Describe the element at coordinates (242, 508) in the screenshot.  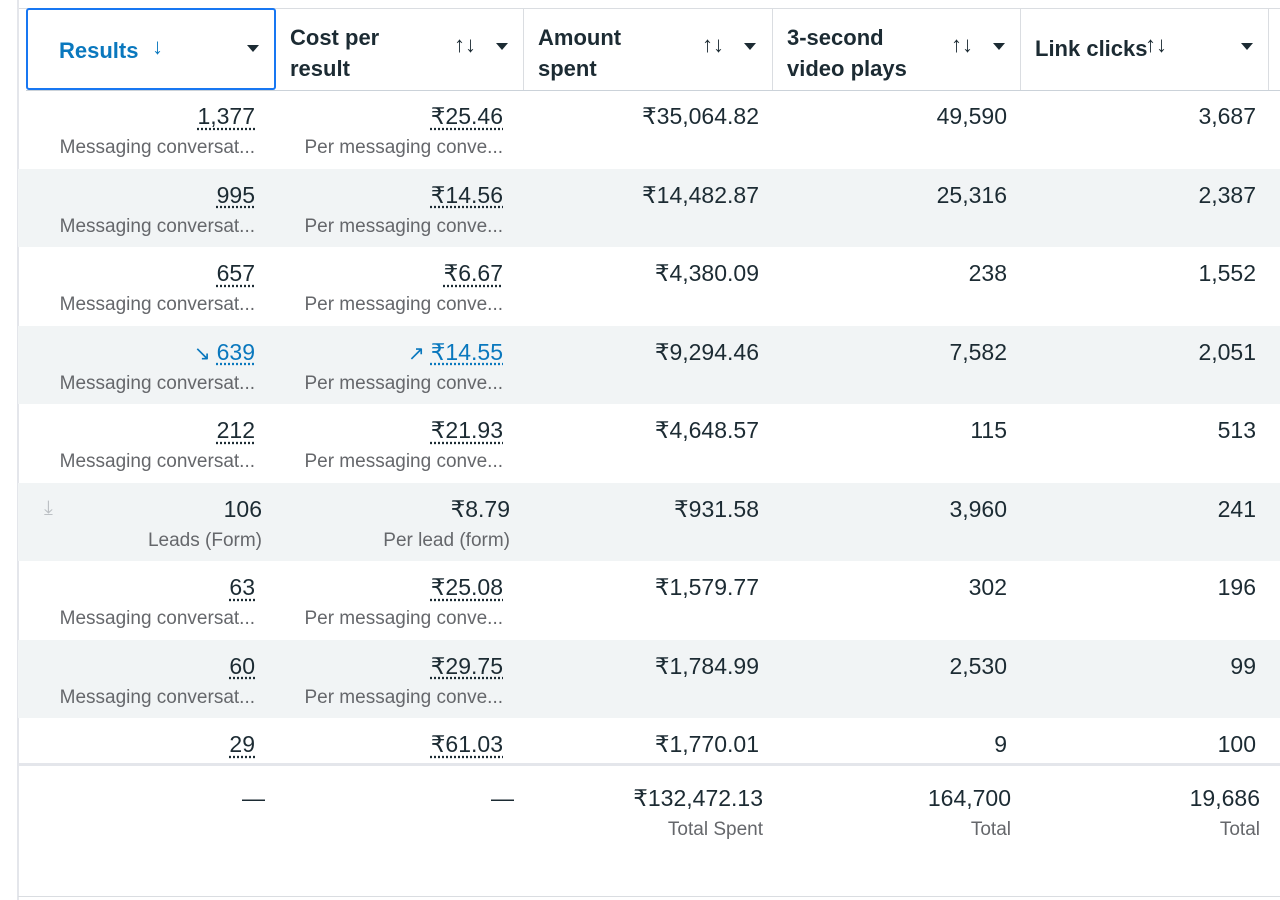
I see `results-value: 106` at that location.